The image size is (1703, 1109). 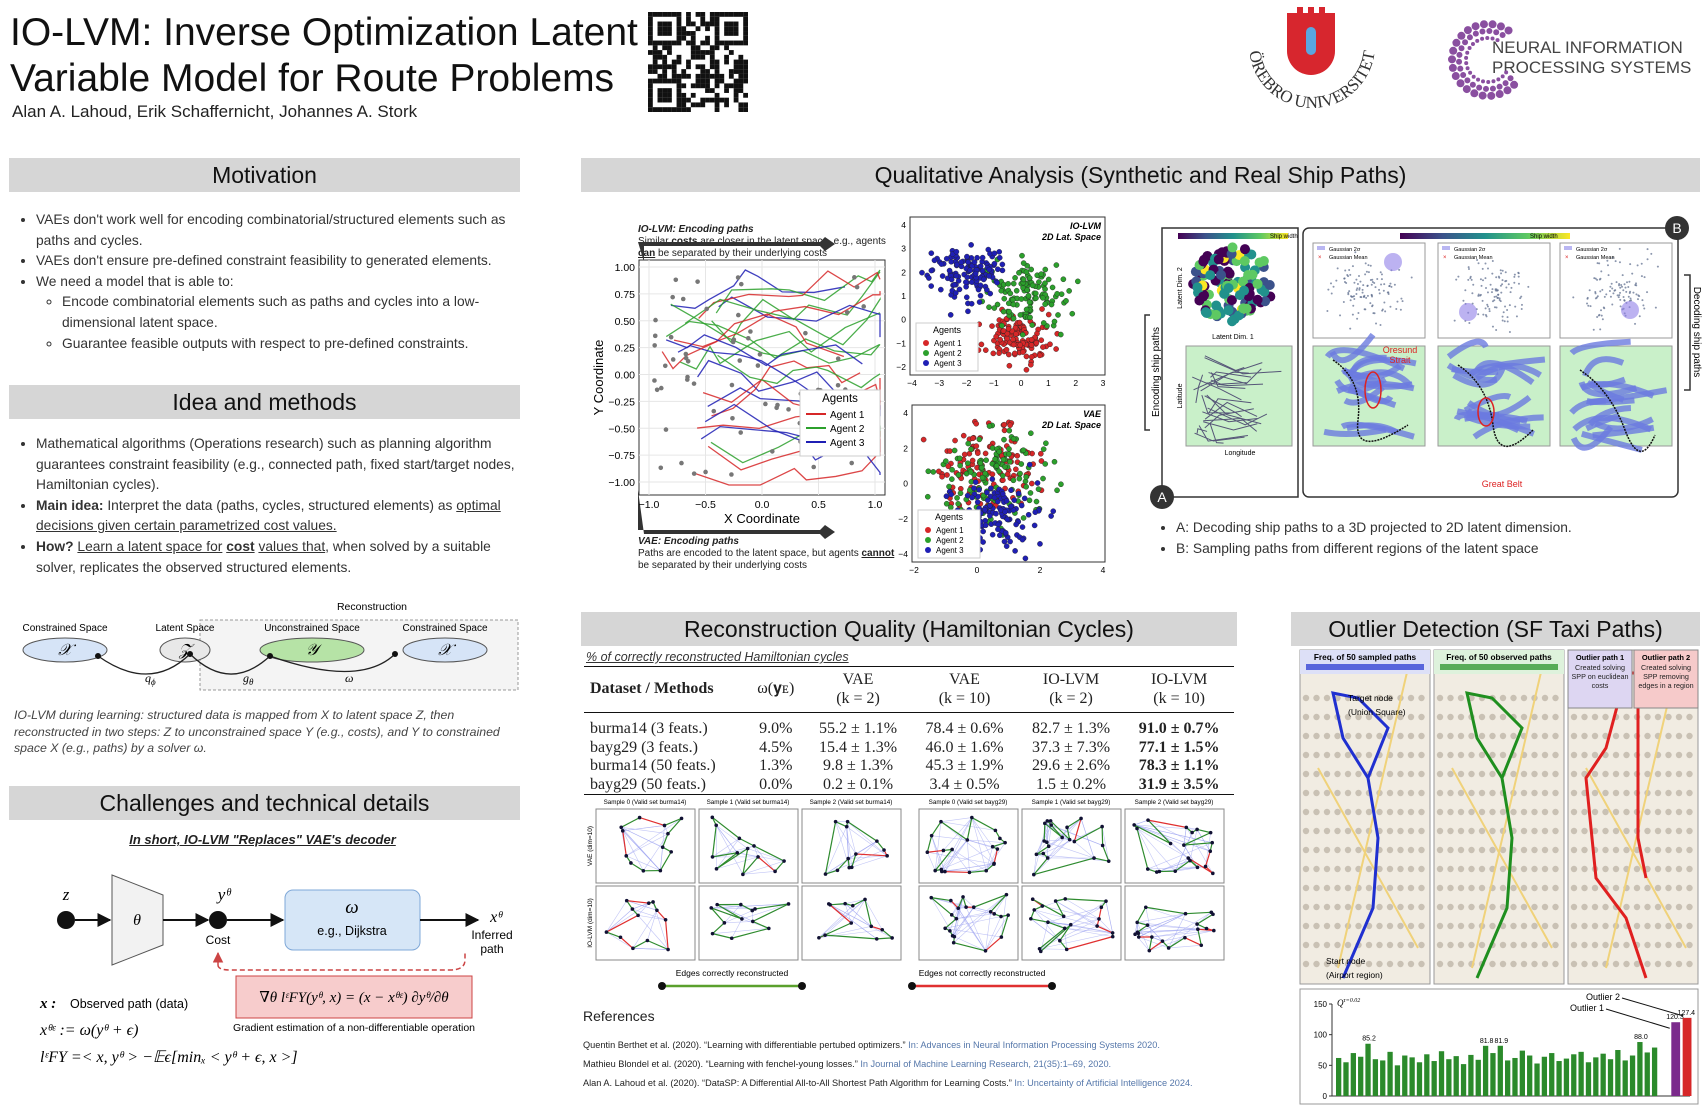 What do you see at coordinates (1052, 986) in the screenshot?
I see `edge-legend-dot` at bounding box center [1052, 986].